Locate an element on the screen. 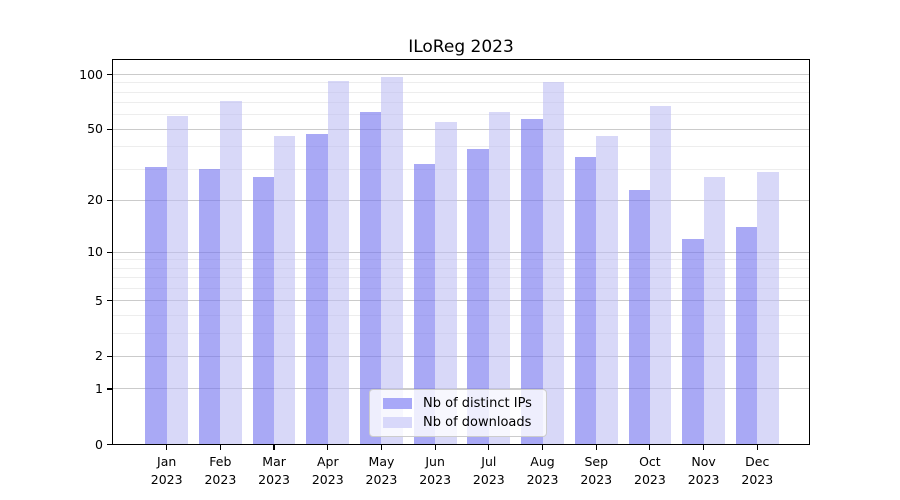 This screenshot has height=500, width=900. x-tick-label: Jul 2023 is located at coordinates (488, 470).